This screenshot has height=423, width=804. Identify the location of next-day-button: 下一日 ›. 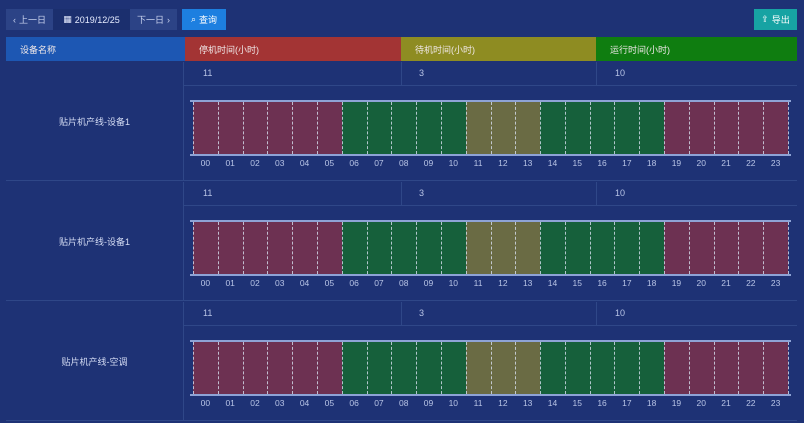
(153, 19).